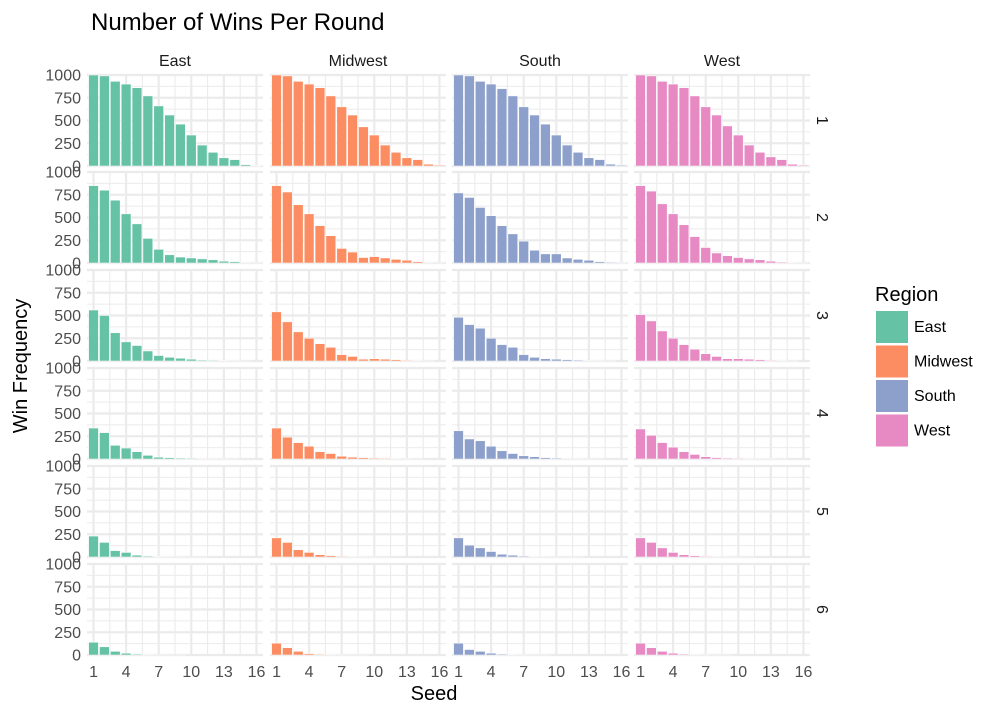 The height and width of the screenshot is (714, 1000). What do you see at coordinates (943, 362) in the screenshot?
I see `legend-label: Midwest` at bounding box center [943, 362].